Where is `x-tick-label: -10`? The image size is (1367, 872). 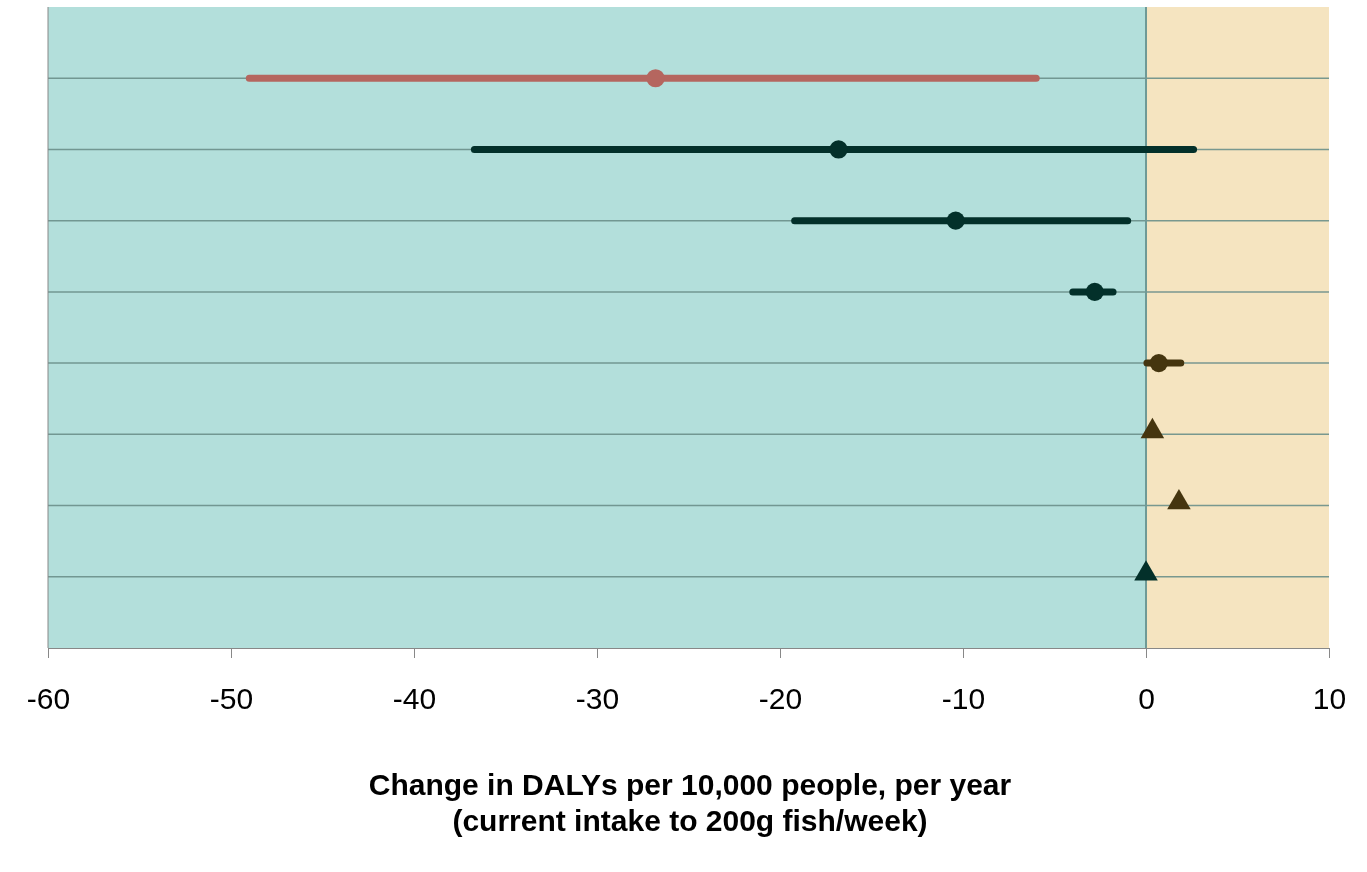 x-tick-label: -10 is located at coordinates (963, 698).